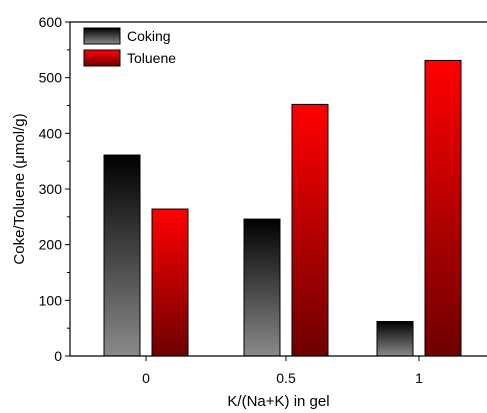 The width and height of the screenshot is (487, 413). What do you see at coordinates (278, 401) in the screenshot?
I see `x-axis-label: K/(Na+K) in gel` at bounding box center [278, 401].